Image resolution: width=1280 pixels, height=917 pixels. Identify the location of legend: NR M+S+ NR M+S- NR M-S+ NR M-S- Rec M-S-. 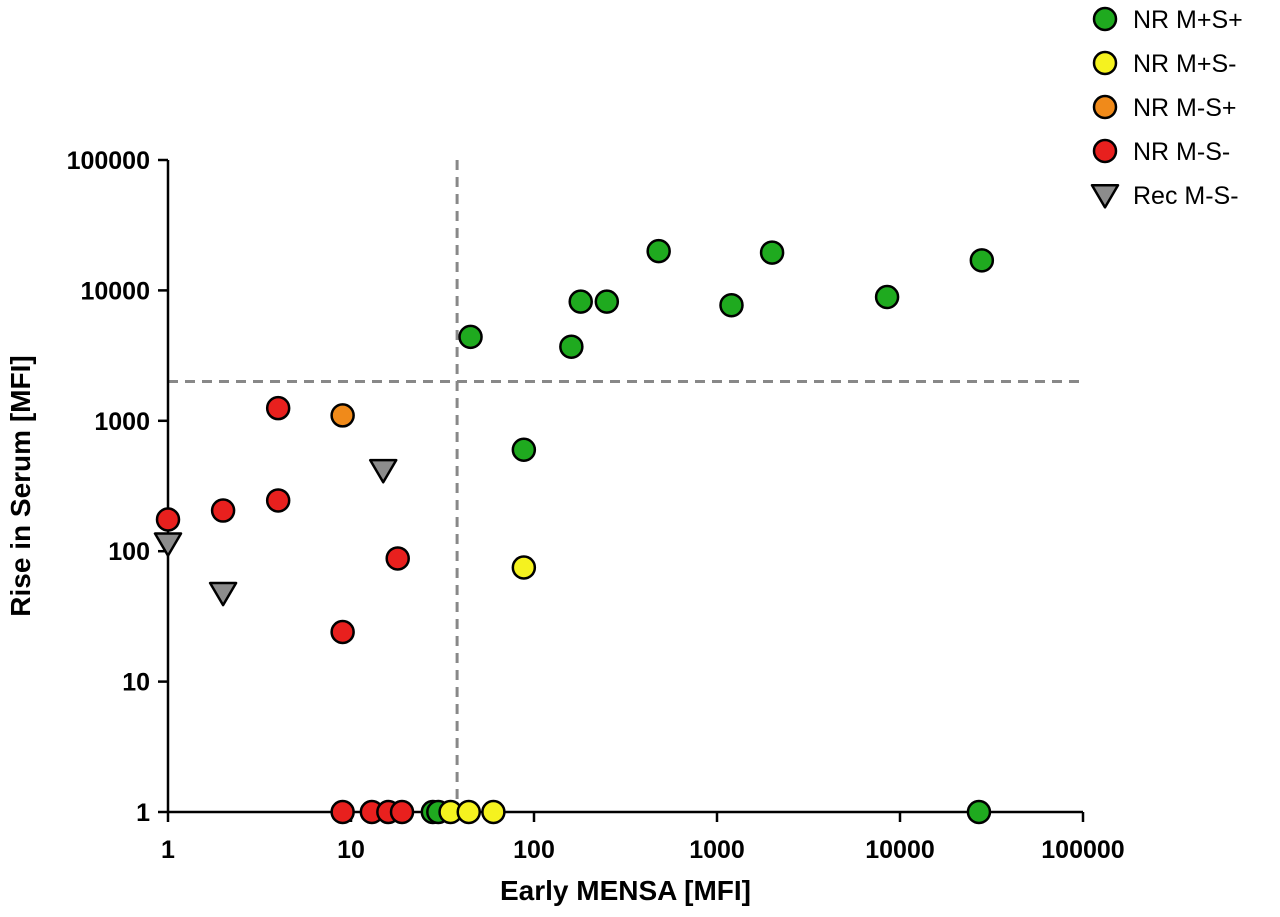
(1166, 108).